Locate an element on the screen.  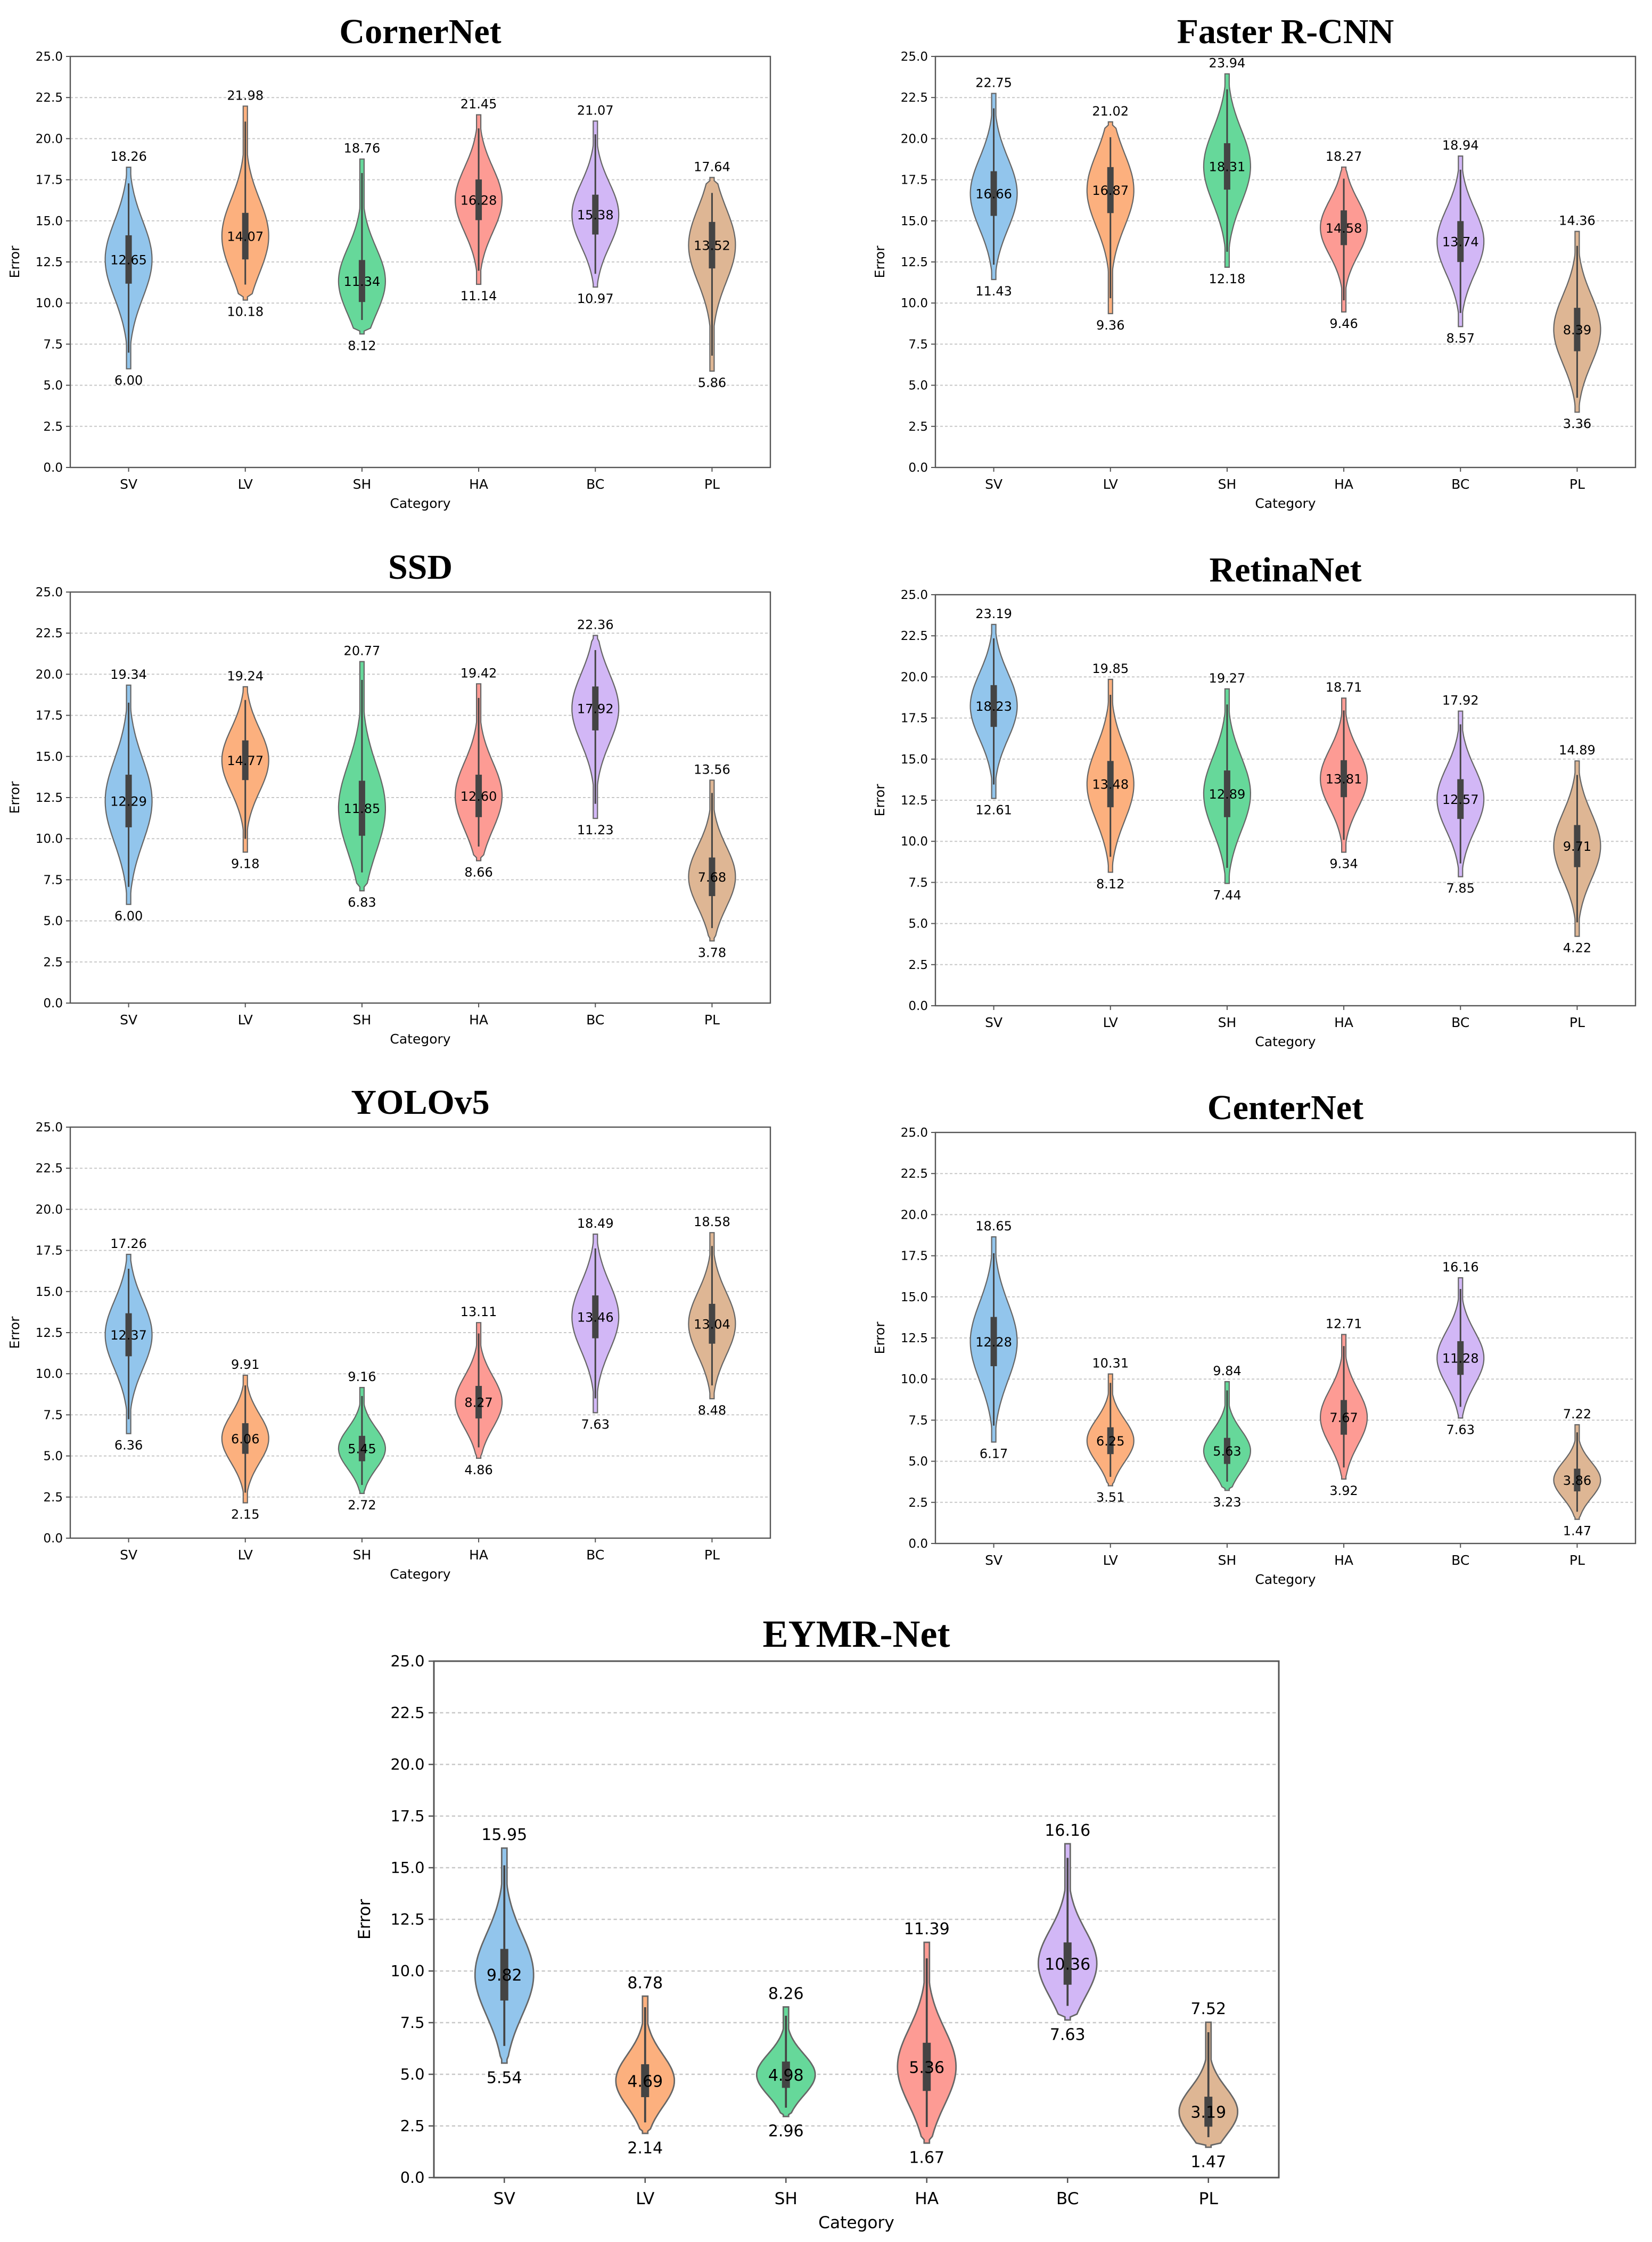
min-label: 2.96 is located at coordinates (786, 2131).